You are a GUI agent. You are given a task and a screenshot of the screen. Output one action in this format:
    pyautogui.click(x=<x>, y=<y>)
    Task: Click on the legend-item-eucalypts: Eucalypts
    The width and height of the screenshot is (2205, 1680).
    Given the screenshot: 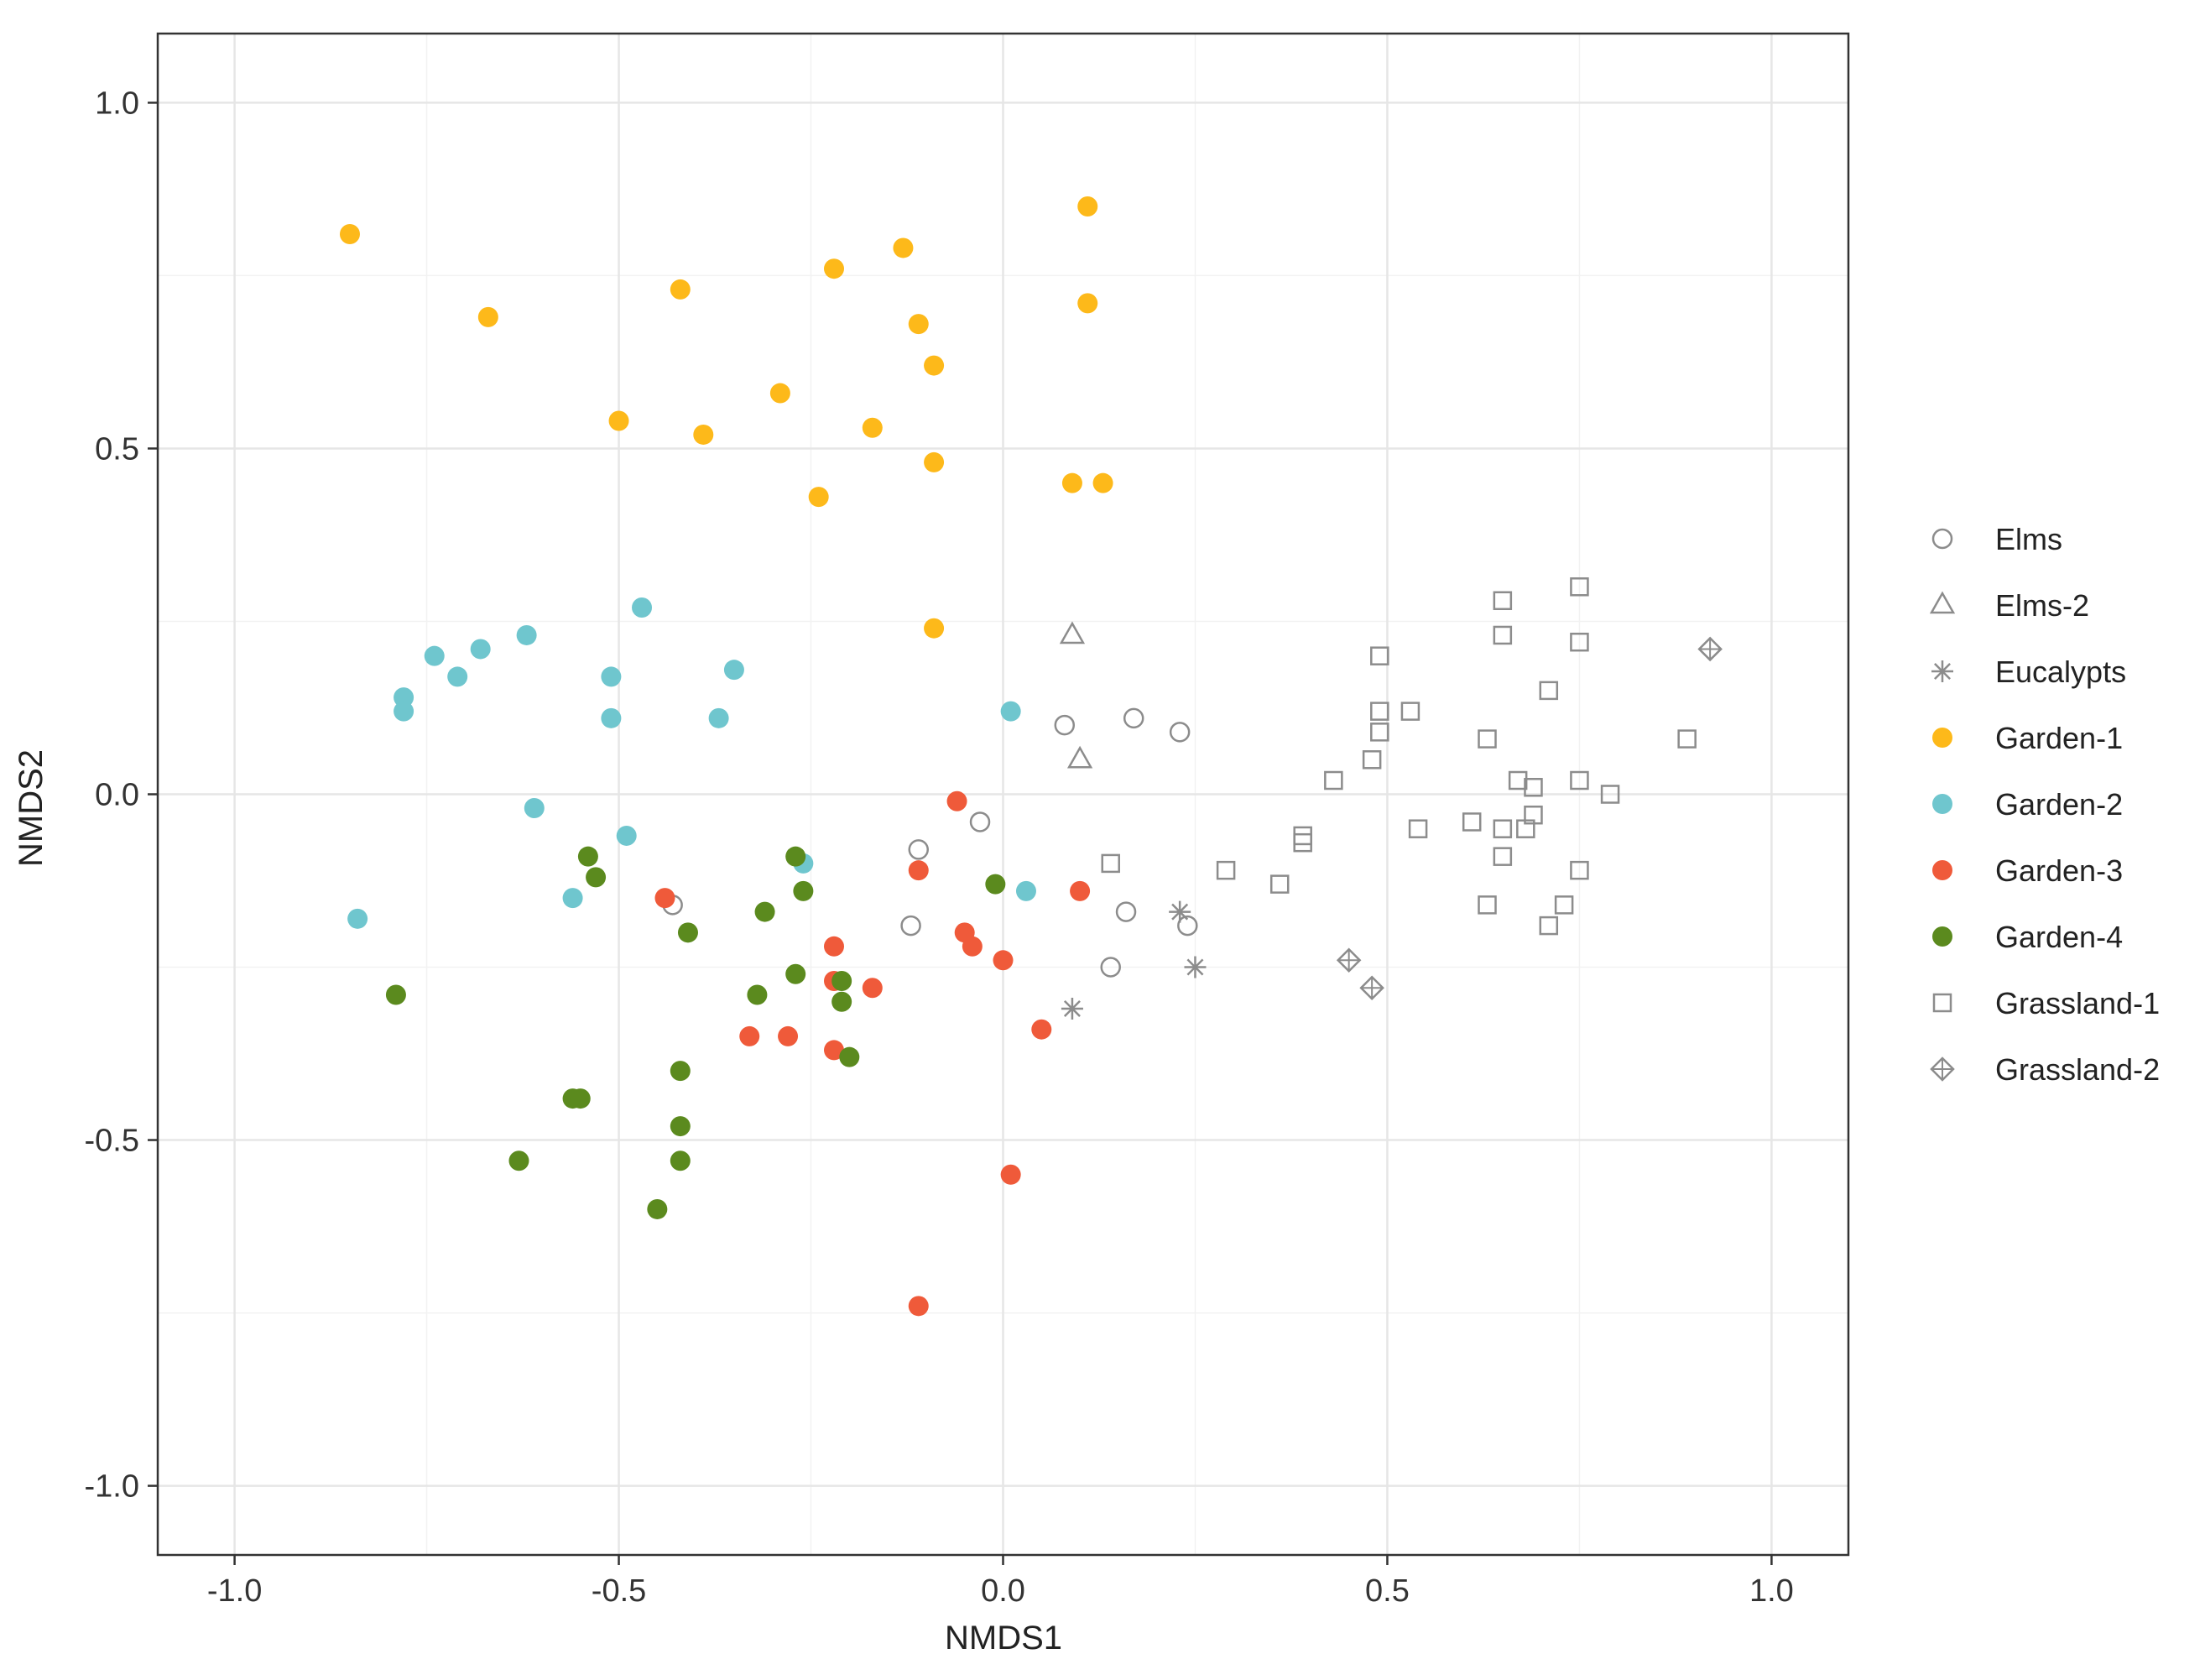 What is the action you would take?
    pyautogui.click(x=2029, y=672)
    